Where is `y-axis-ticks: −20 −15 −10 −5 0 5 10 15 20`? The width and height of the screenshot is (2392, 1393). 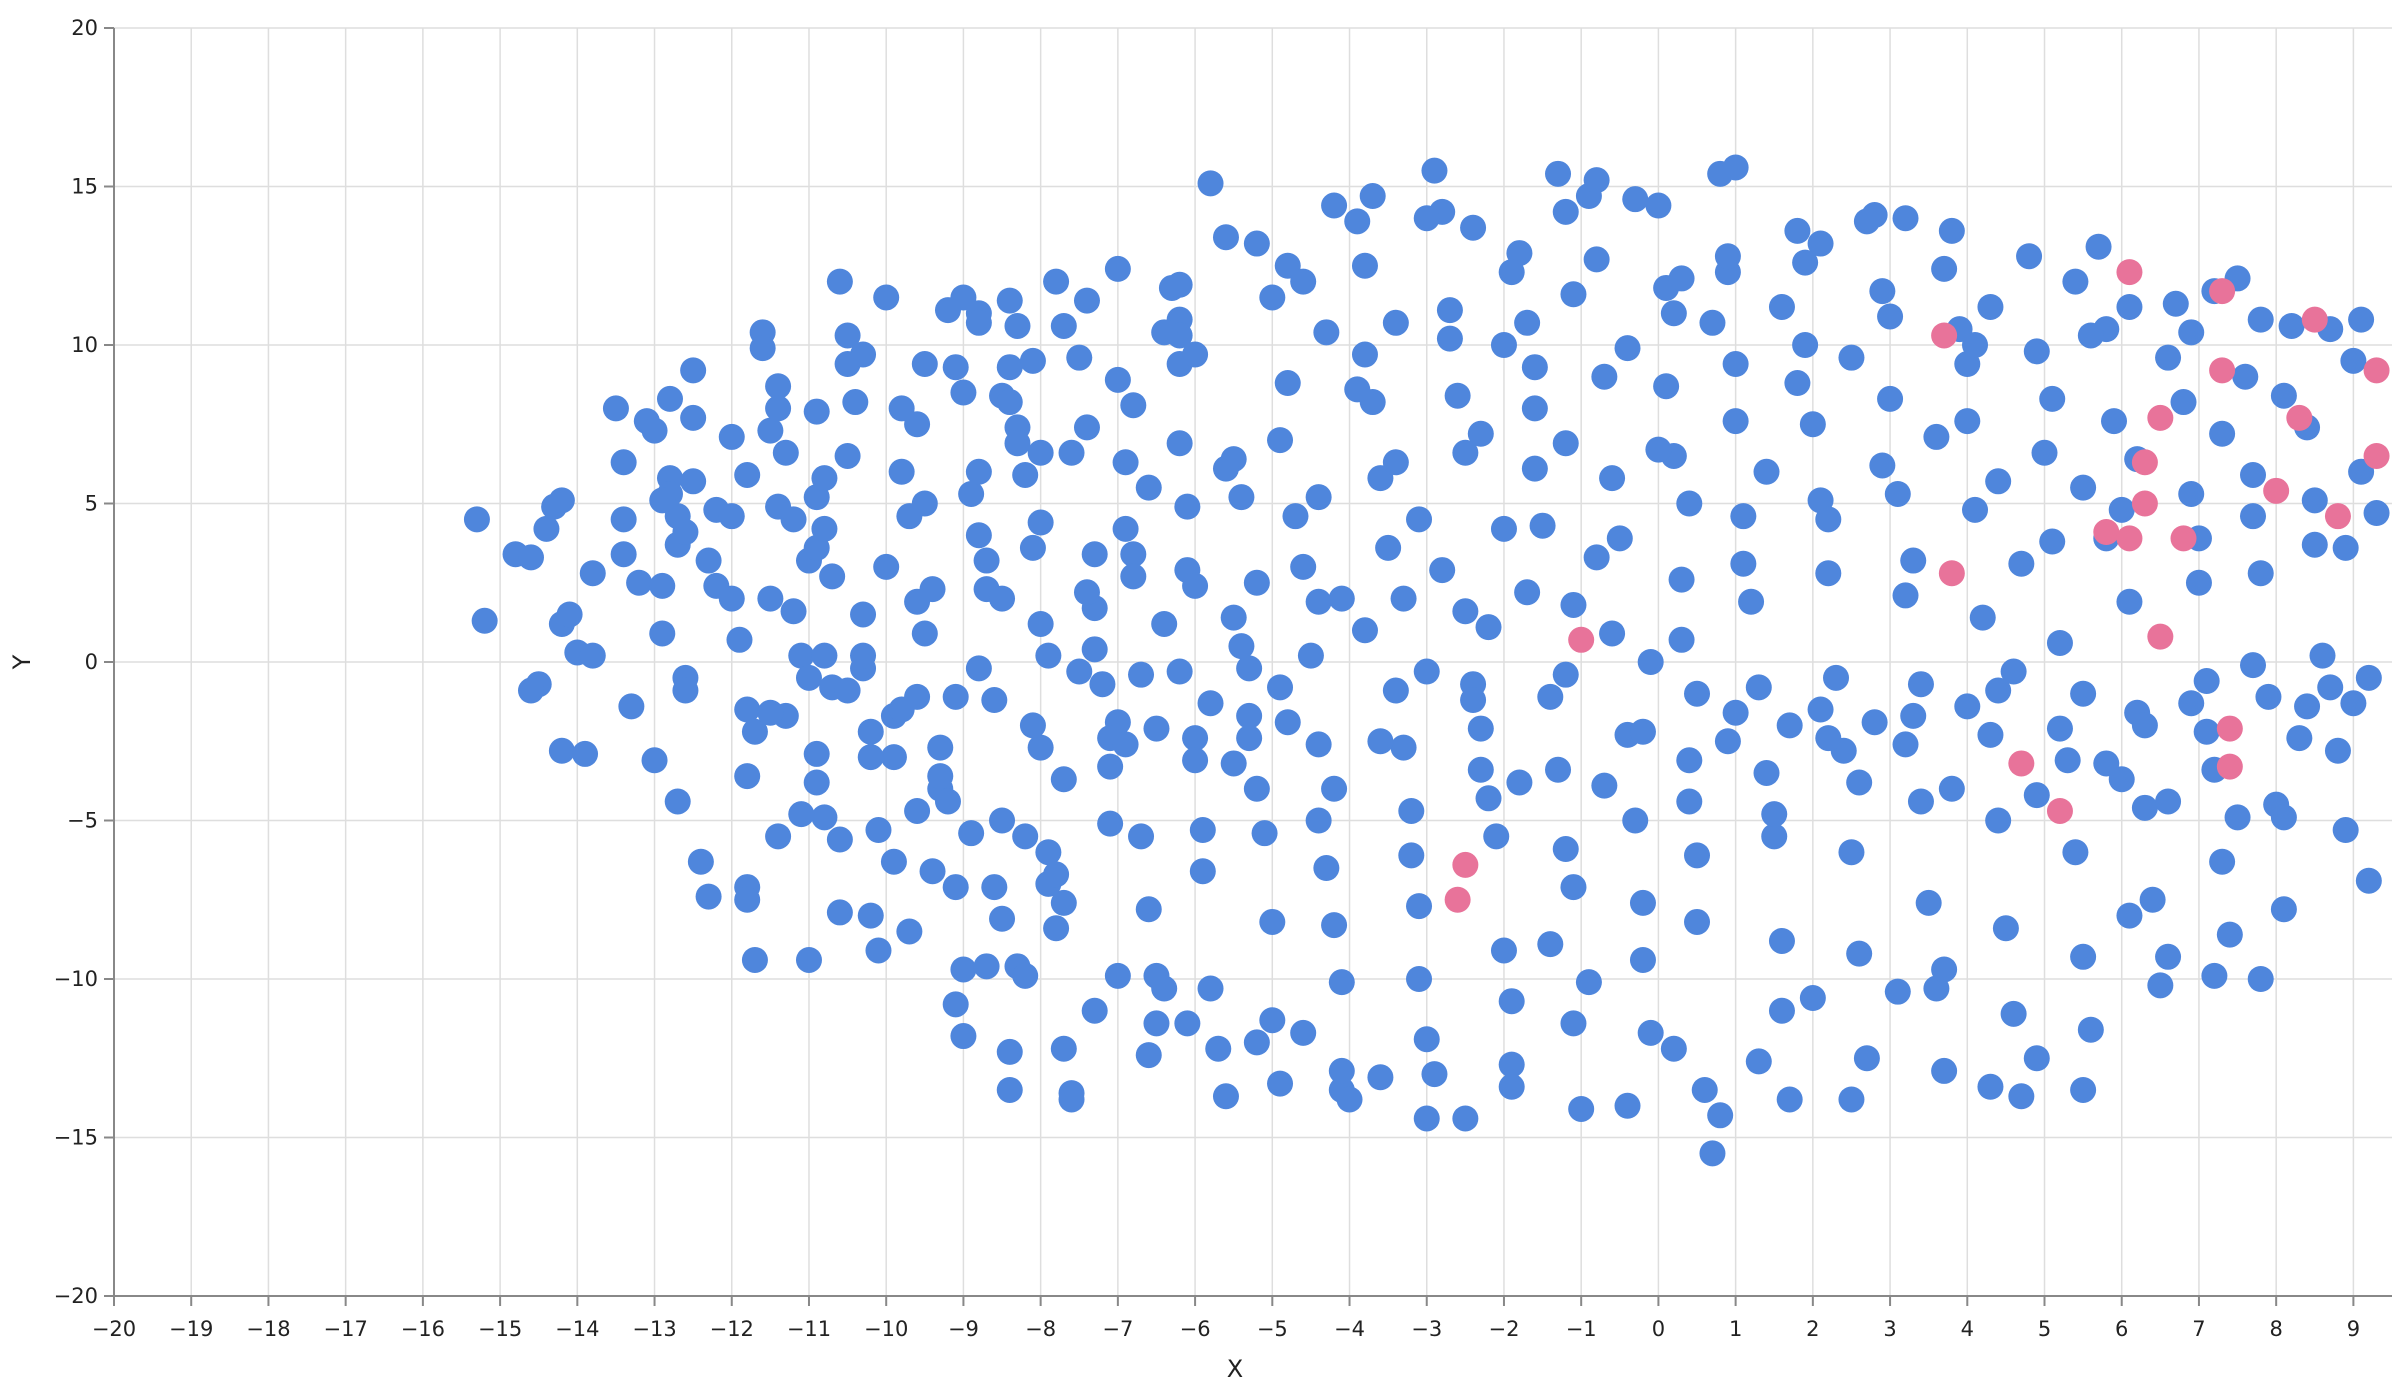 y-axis-ticks: −20 −15 −10 −5 0 5 10 15 20 is located at coordinates (84, 662).